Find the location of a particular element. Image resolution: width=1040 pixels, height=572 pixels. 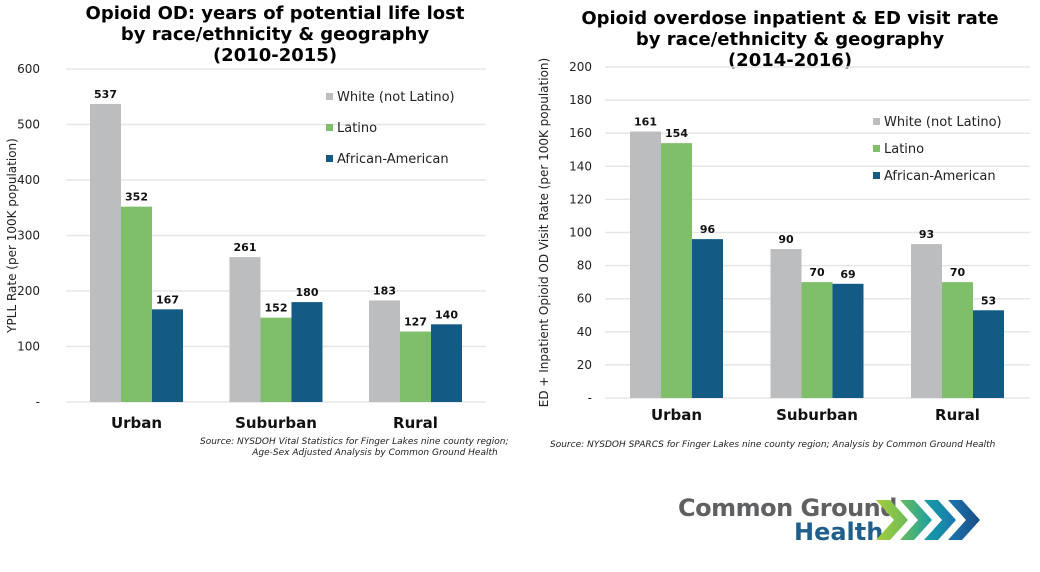

data-label: 183 is located at coordinates (384, 290).